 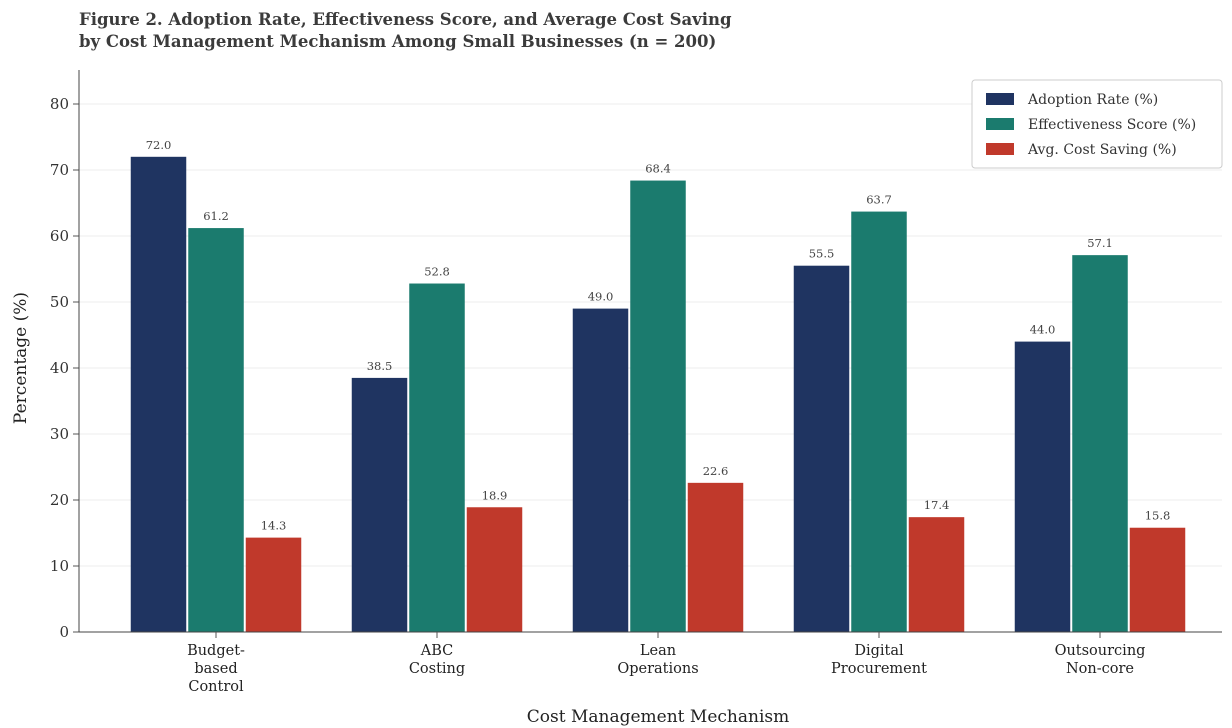 I want to click on y-tick-label: 70, so click(x=59, y=170).